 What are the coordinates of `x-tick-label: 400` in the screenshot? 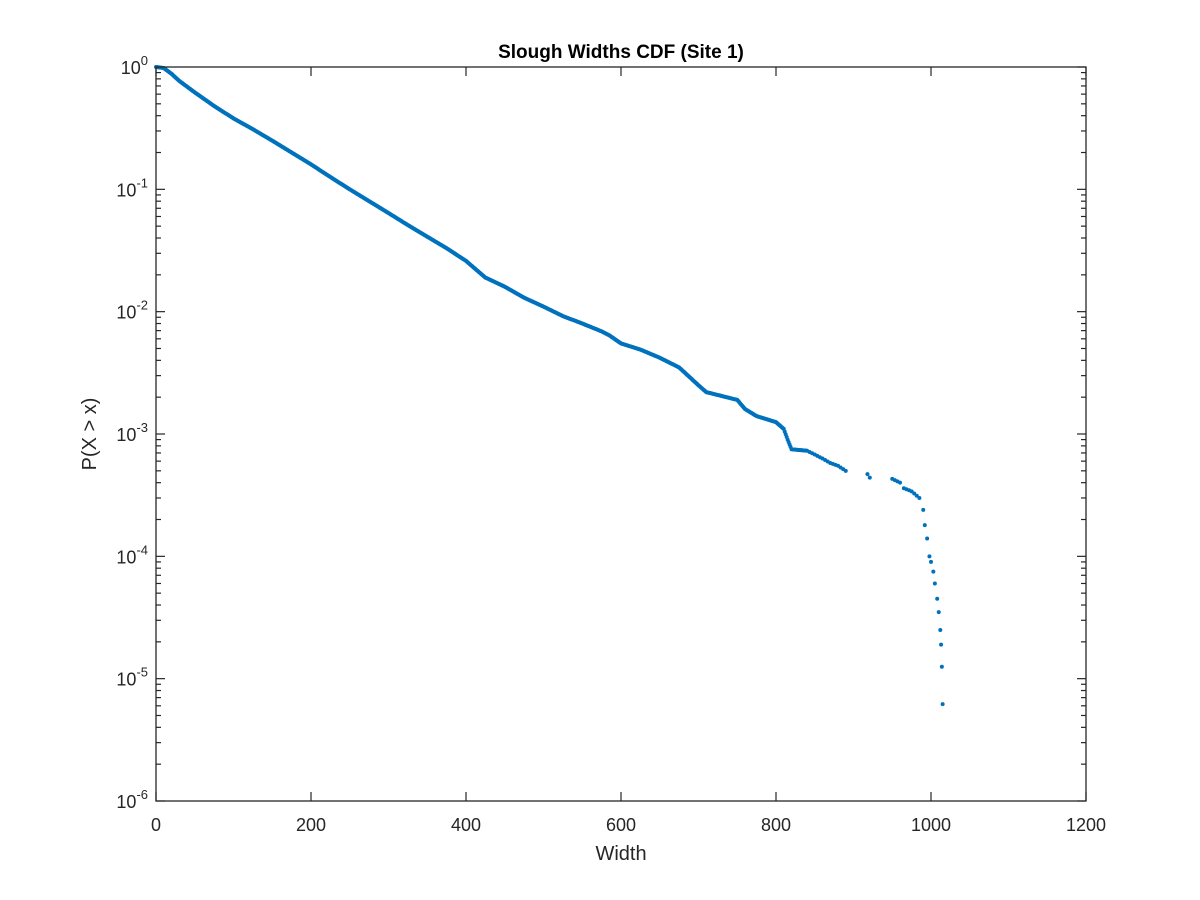 It's located at (466, 825).